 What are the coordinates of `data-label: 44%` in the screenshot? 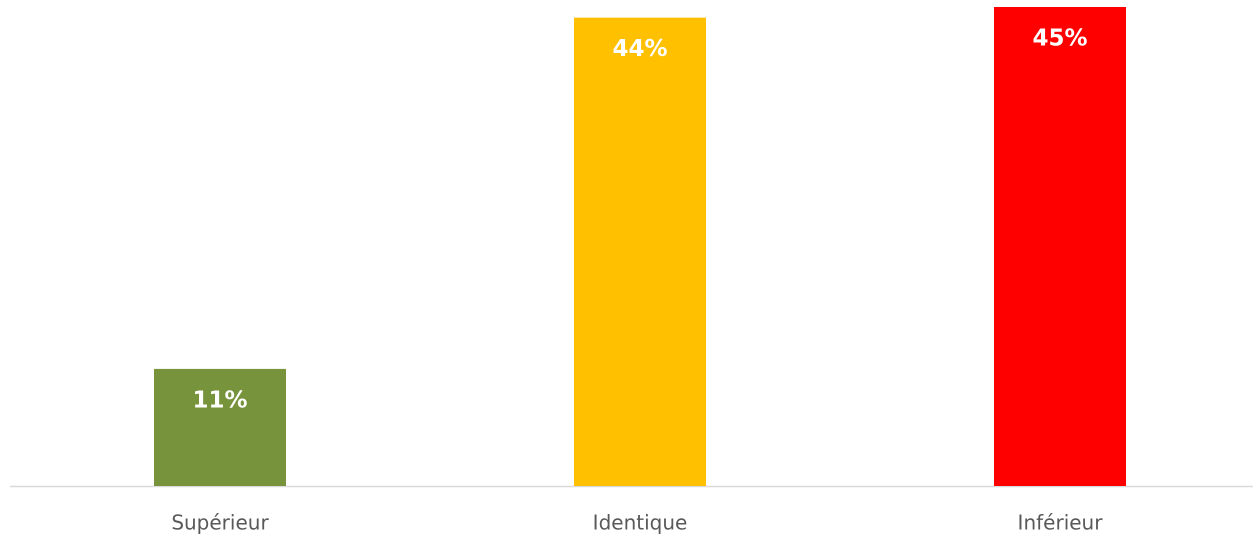 It's located at (639, 49).